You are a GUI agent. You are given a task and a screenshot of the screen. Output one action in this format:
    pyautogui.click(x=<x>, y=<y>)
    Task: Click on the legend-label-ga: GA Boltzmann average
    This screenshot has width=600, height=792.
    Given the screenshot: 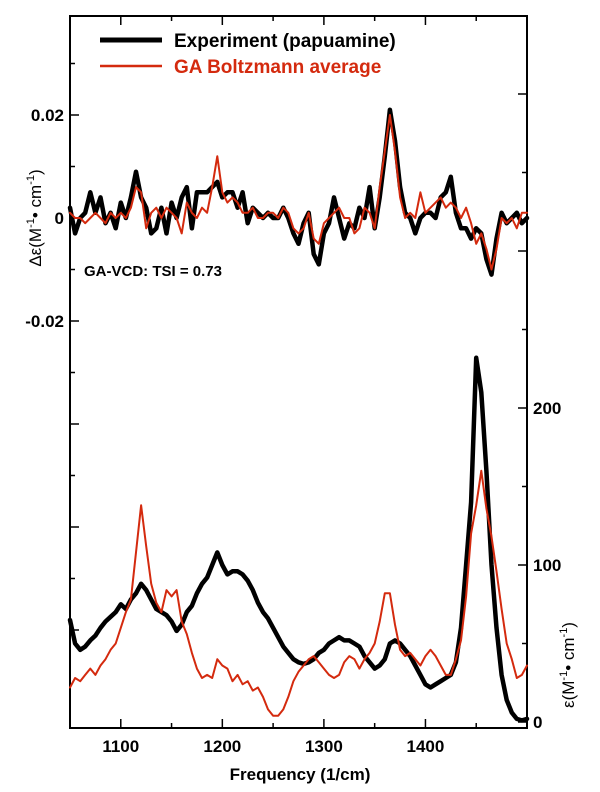 What is the action you would take?
    pyautogui.click(x=277, y=67)
    